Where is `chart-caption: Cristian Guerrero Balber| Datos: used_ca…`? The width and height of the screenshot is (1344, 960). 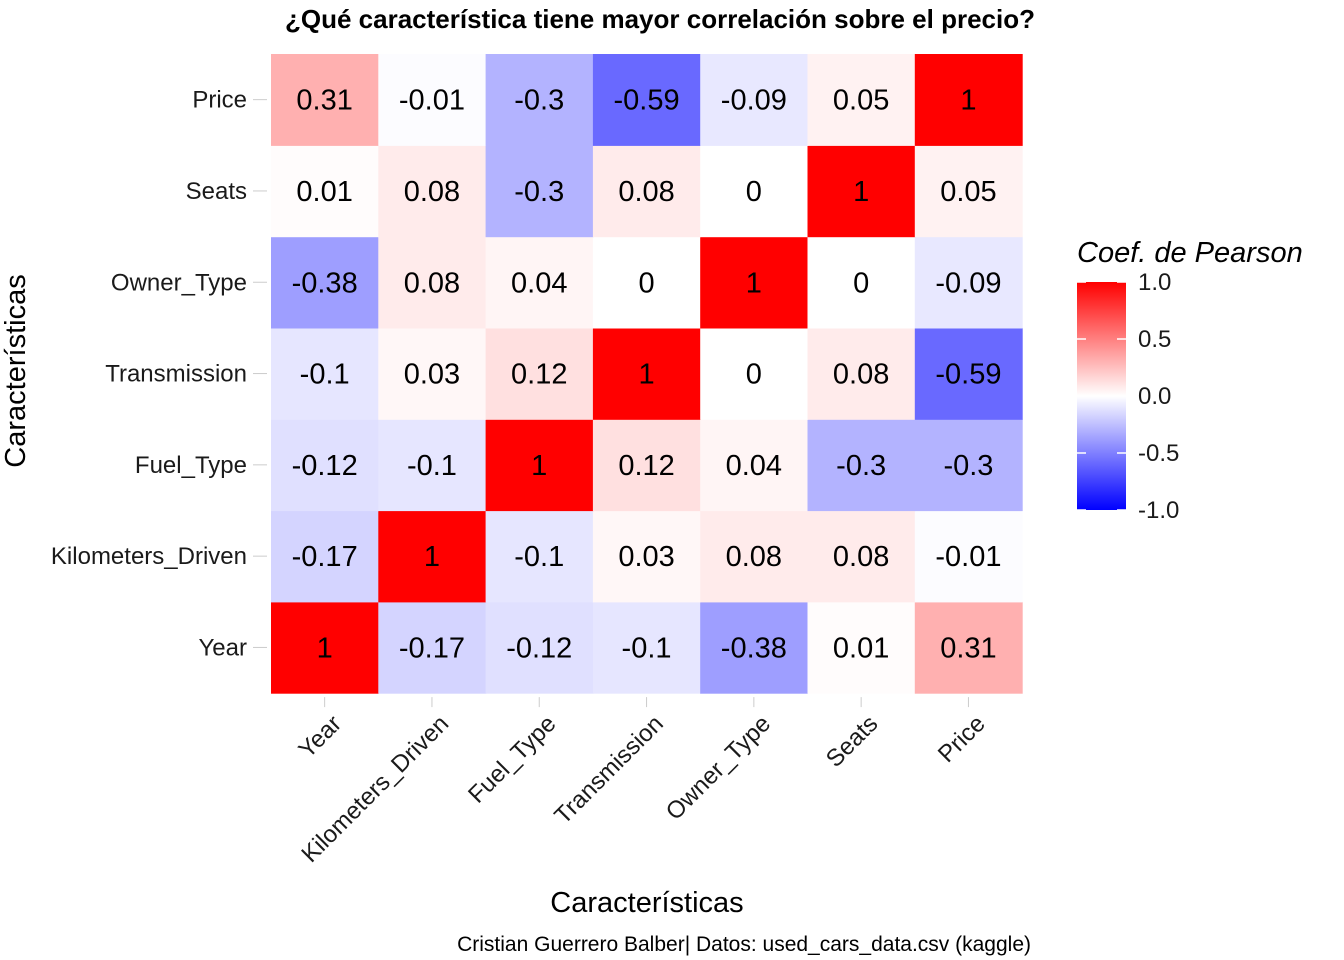
chart-caption: Cristian Guerrero Balber| Datos: used_ca… is located at coordinates (744, 944).